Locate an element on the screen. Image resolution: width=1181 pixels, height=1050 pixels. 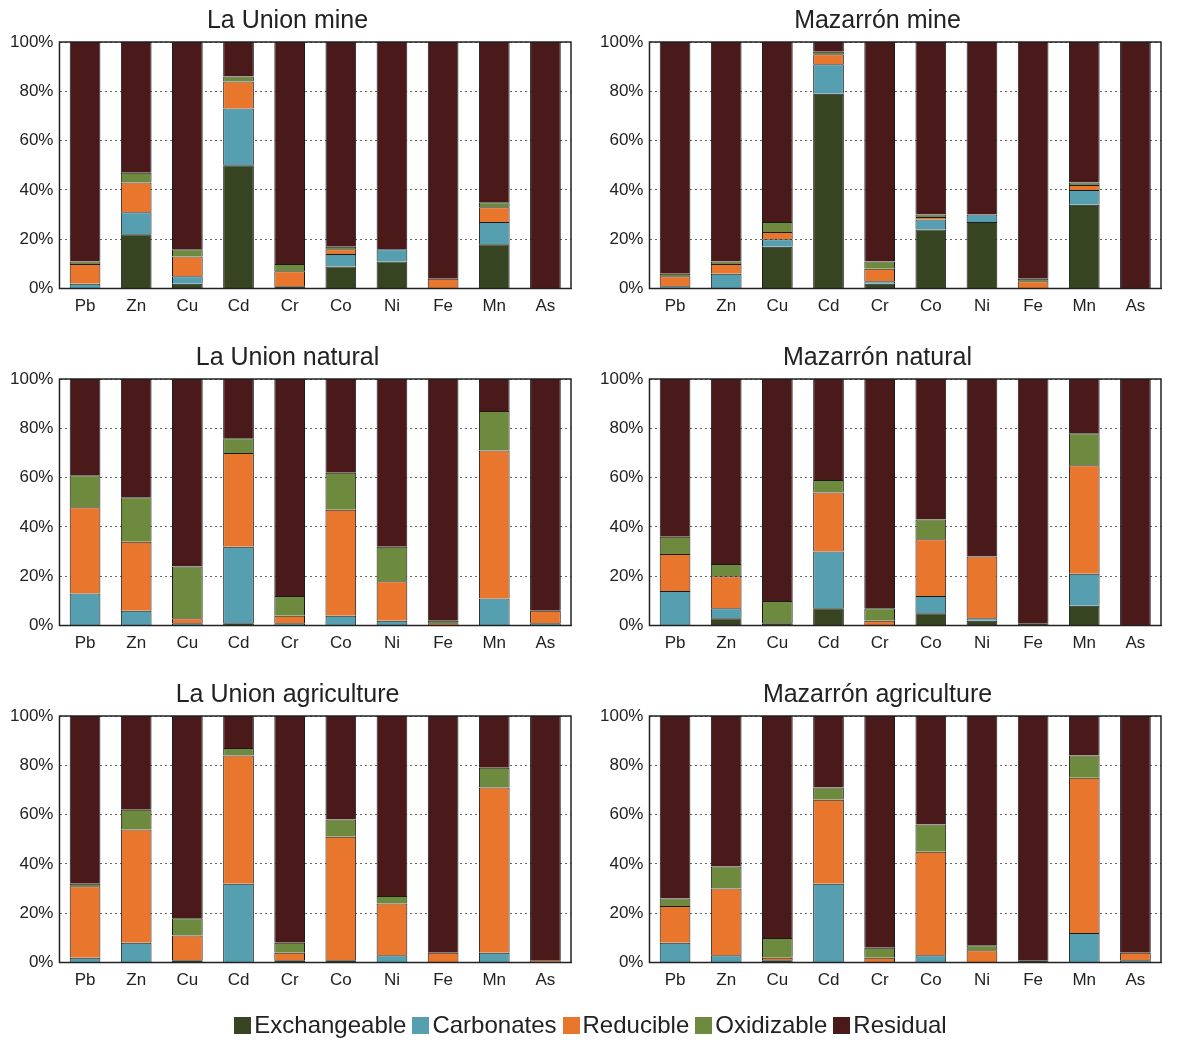
legend-label: Carbonates is located at coordinates (494, 1025).